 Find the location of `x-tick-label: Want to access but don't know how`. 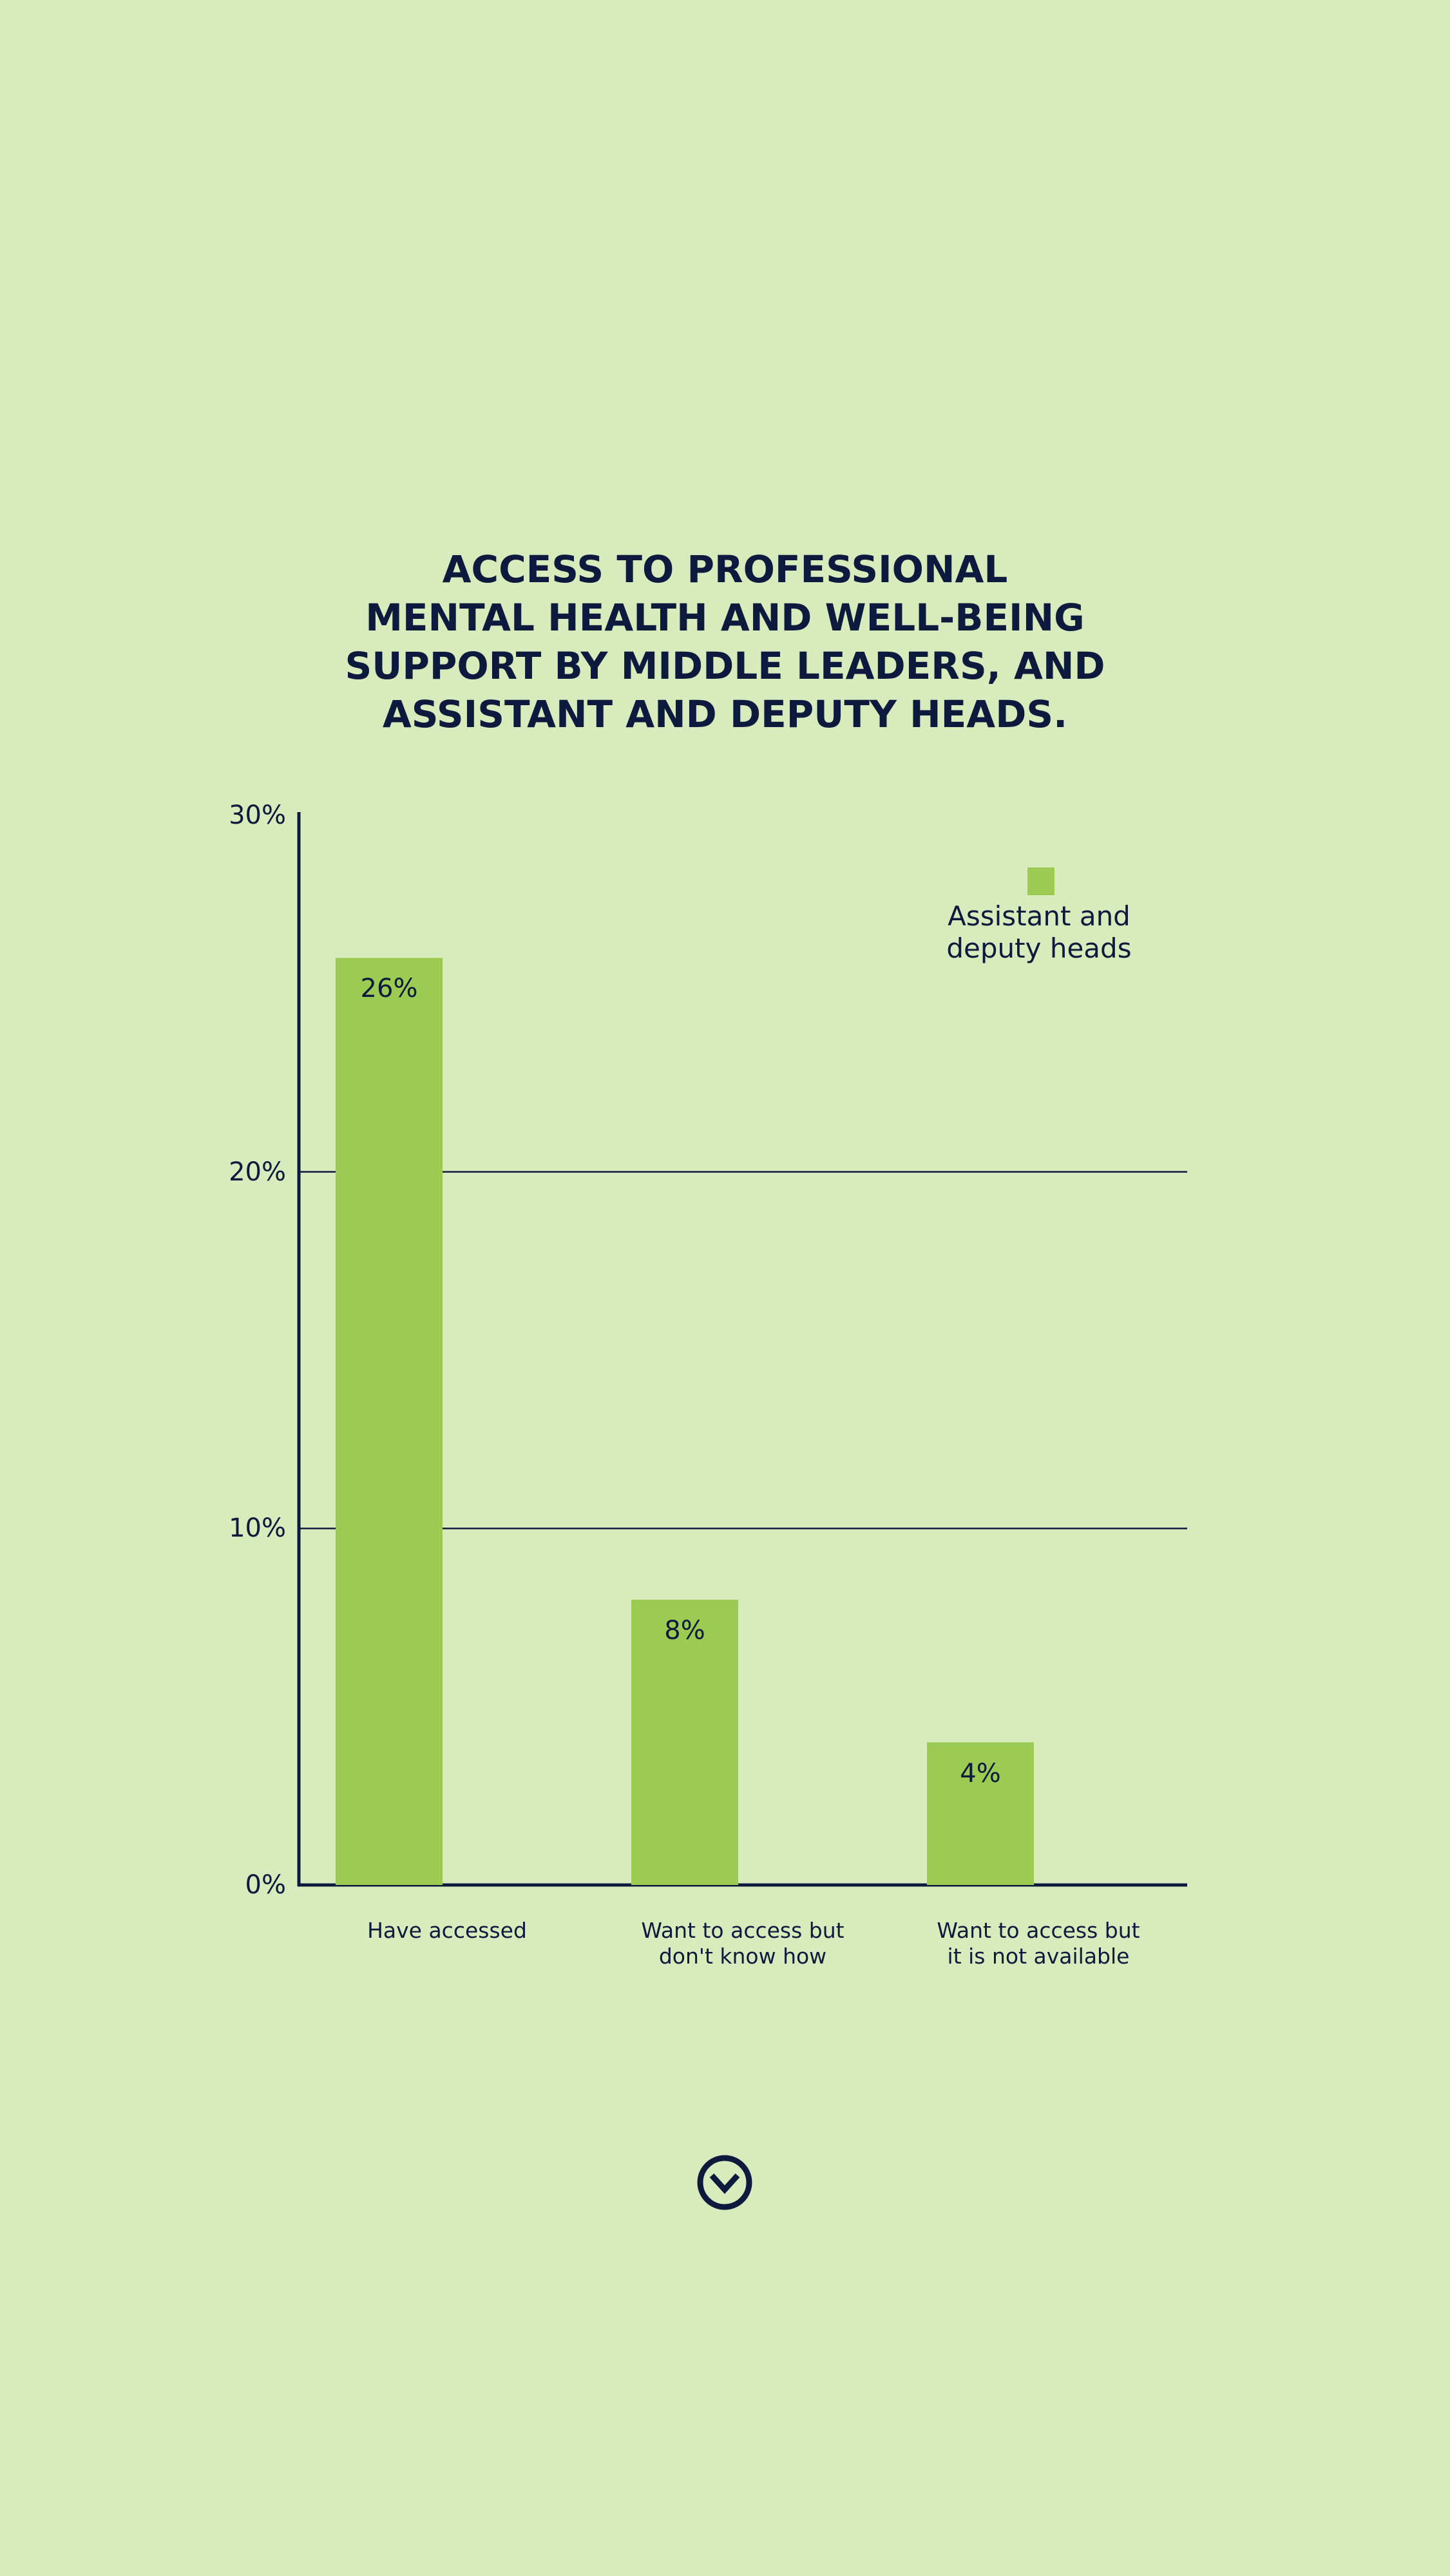

x-tick-label: Want to access but don't know how is located at coordinates (742, 1944).